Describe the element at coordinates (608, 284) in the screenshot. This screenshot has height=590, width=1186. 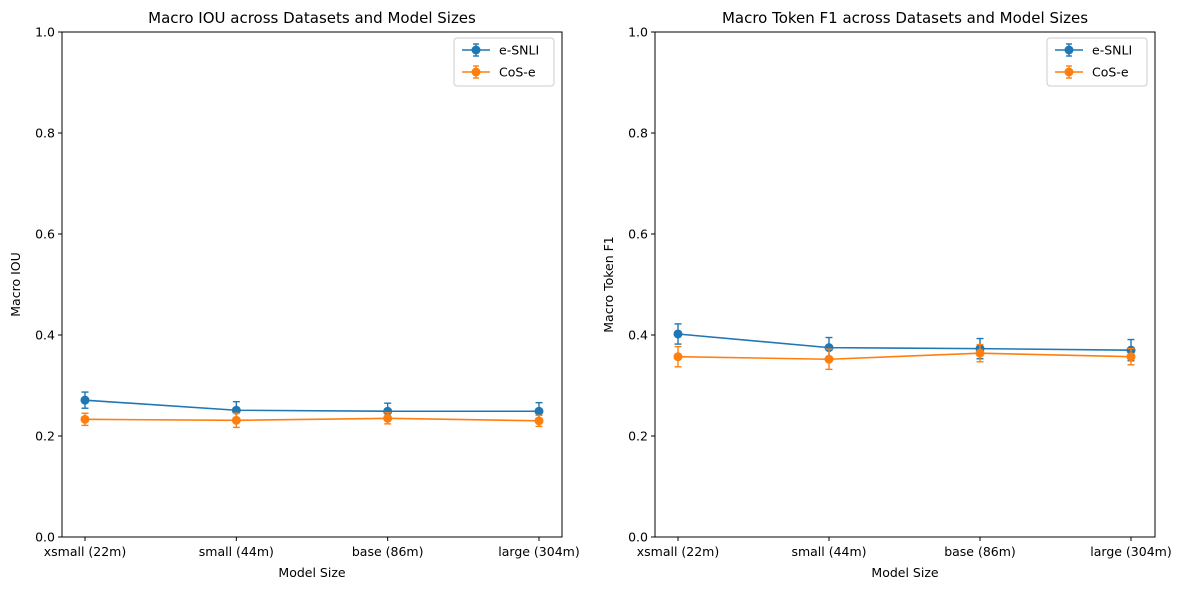
I see `y-axis-label: Macro Token F1` at that location.